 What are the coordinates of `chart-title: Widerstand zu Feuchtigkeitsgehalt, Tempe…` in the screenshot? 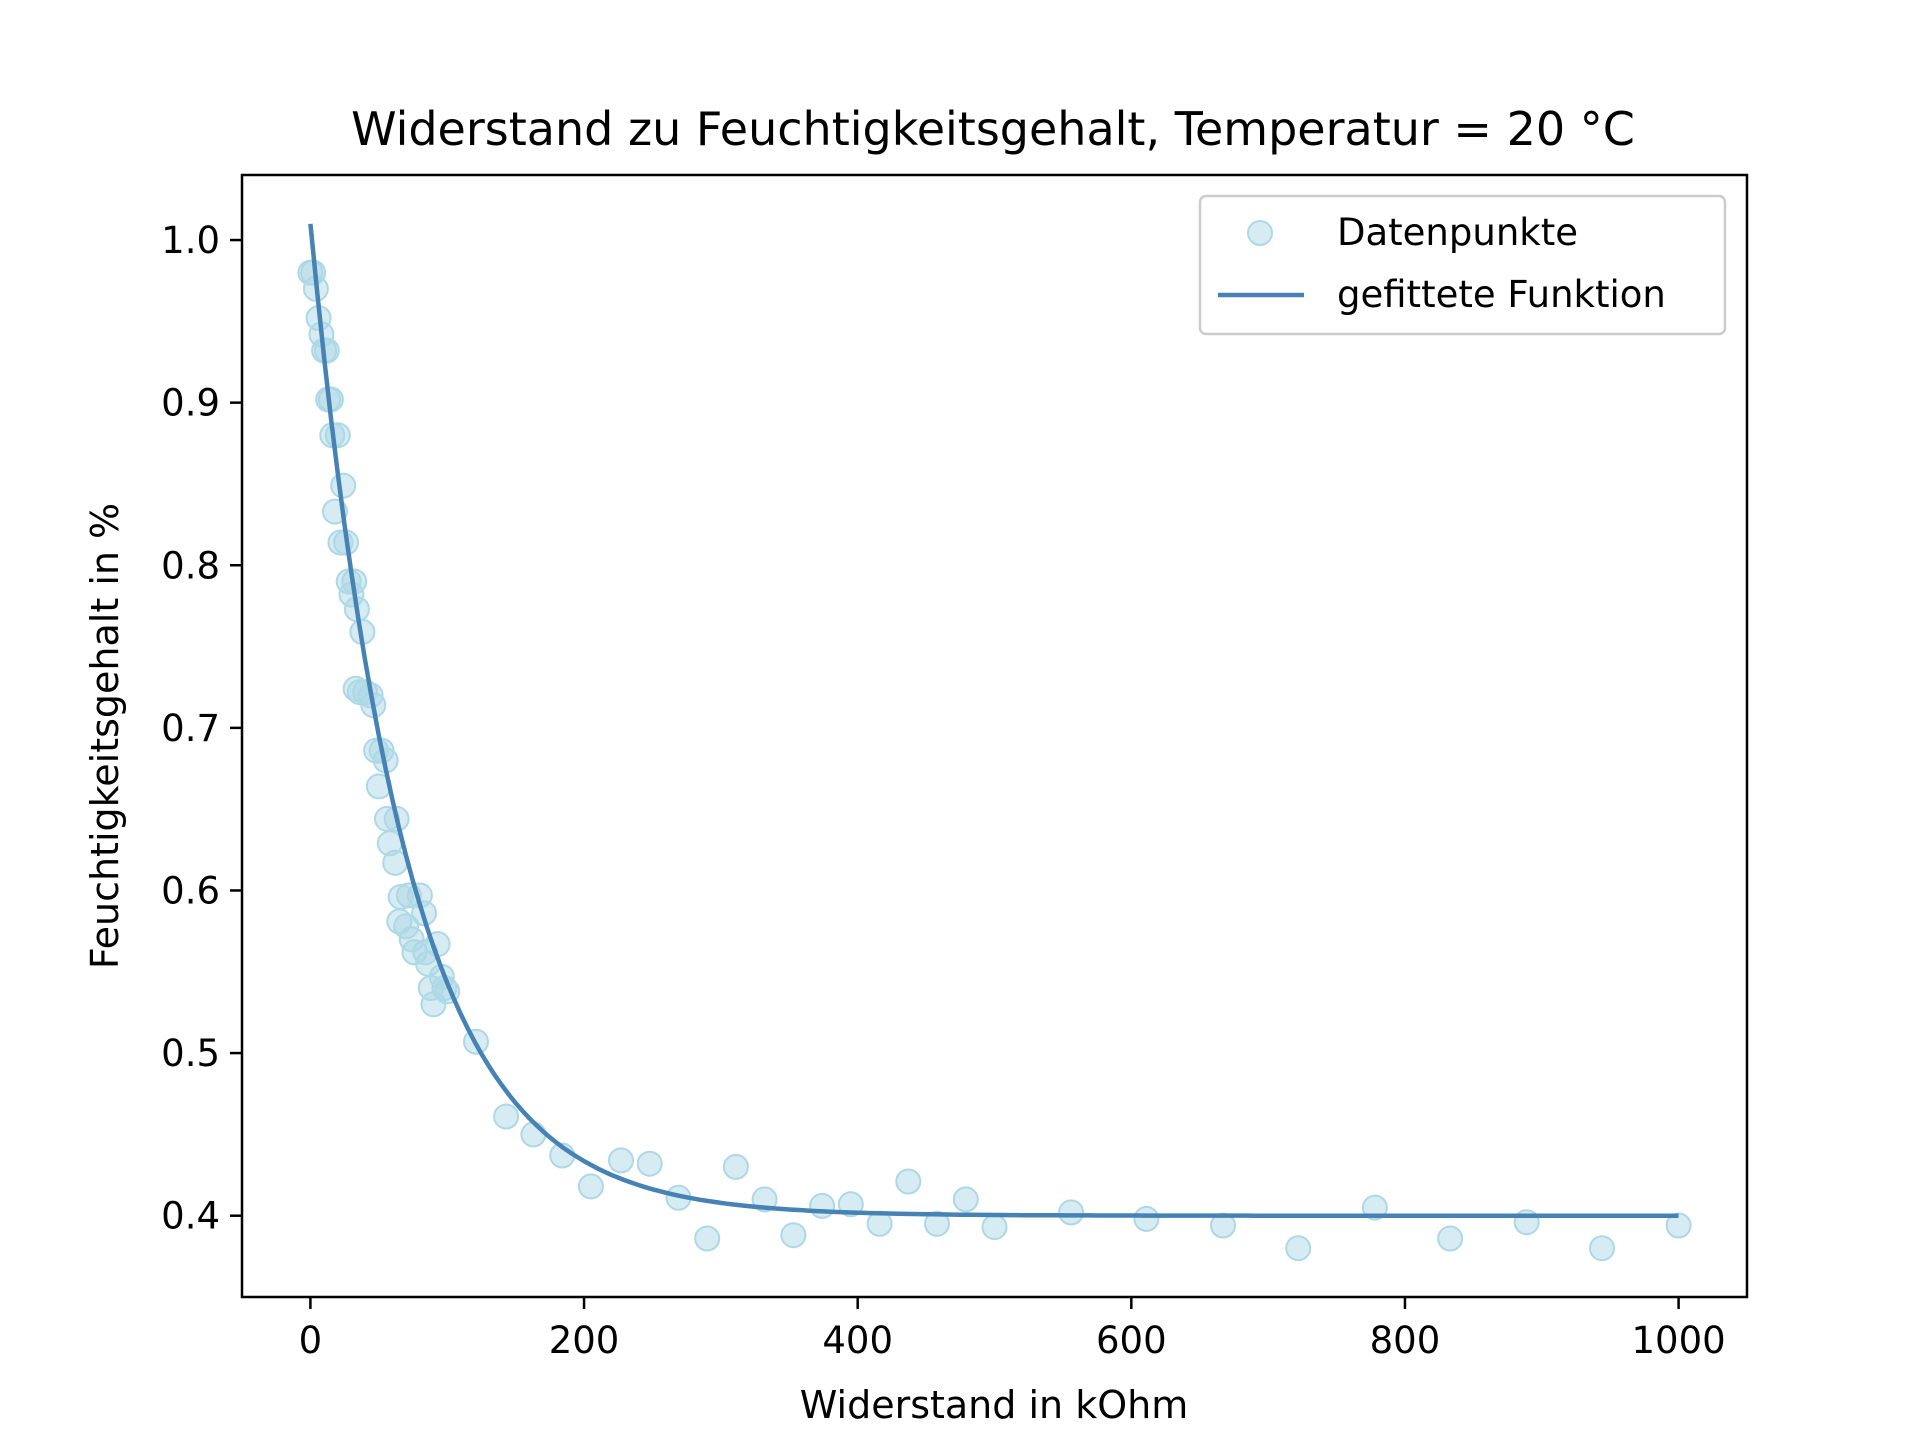 It's located at (993, 129).